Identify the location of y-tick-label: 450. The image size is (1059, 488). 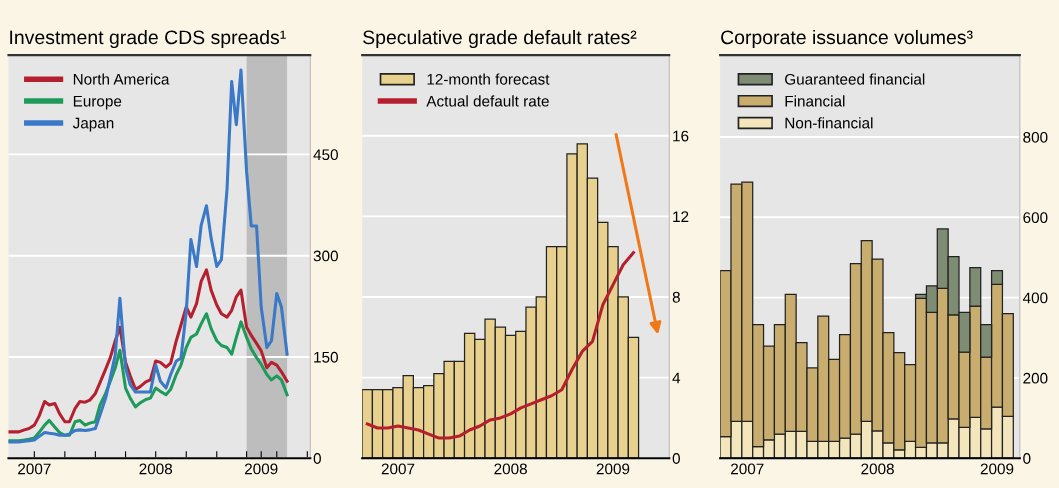
(325, 155).